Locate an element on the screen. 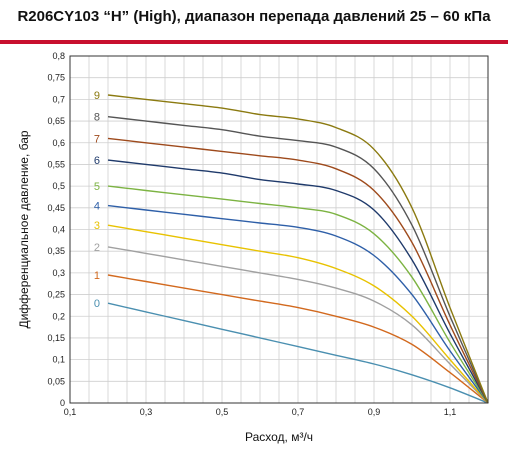  y-tick-label: 0,2 is located at coordinates (58, 316).